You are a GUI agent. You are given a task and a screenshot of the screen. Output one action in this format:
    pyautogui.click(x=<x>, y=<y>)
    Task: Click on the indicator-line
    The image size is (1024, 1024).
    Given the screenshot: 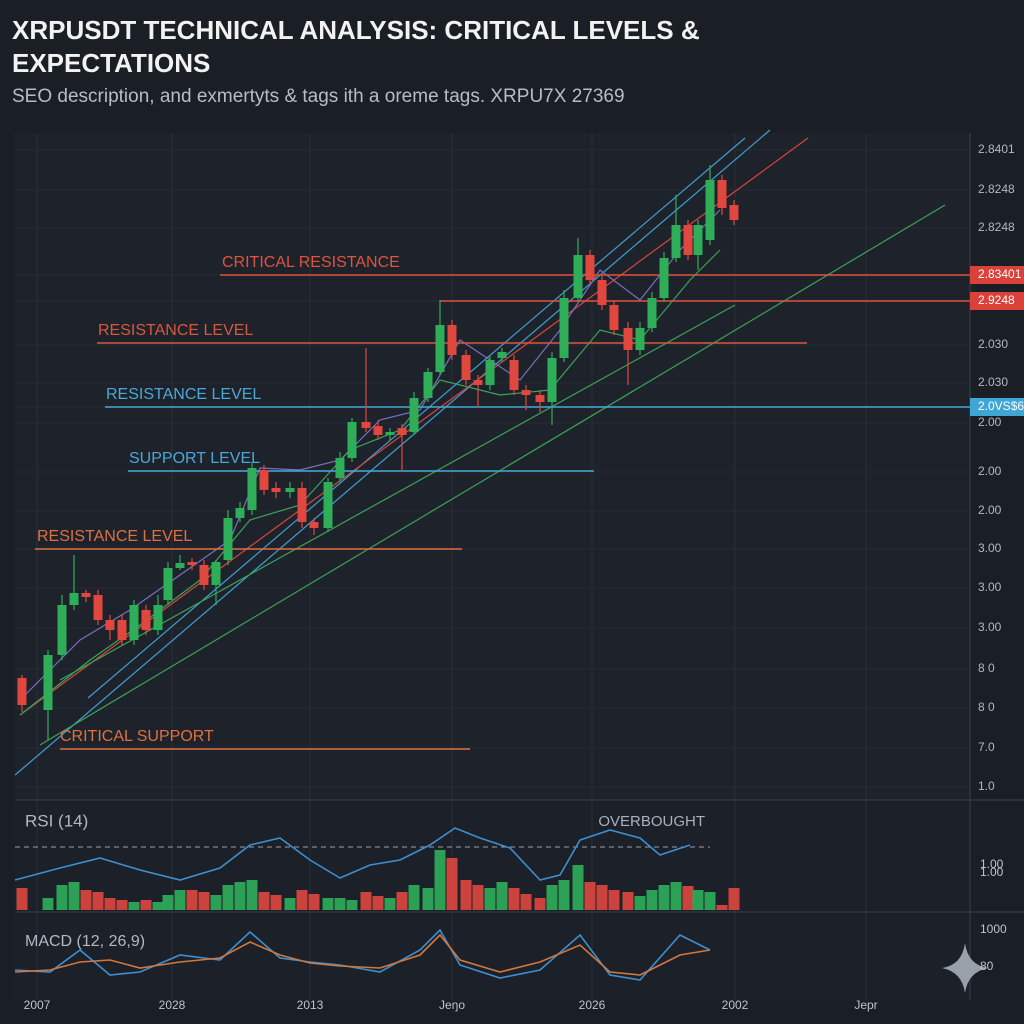 What is the action you would take?
    pyautogui.click(x=362, y=954)
    